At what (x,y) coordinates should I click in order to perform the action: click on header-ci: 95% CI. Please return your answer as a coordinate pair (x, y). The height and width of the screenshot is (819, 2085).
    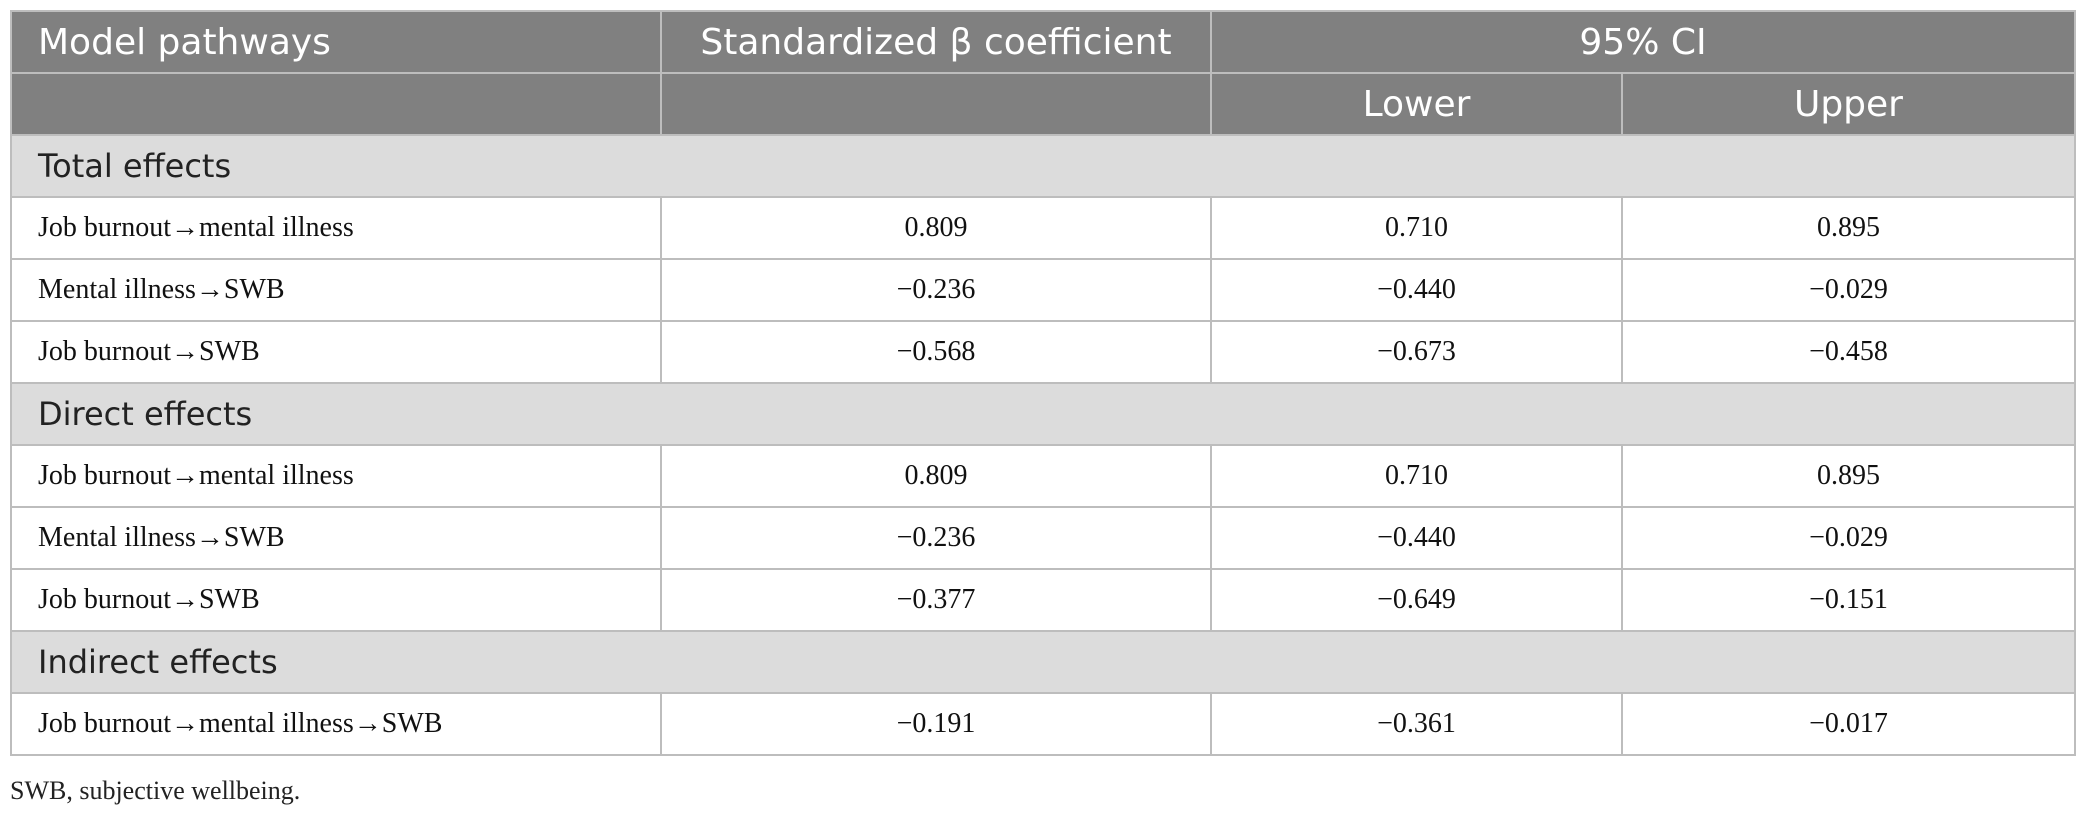
    Looking at the image, I should click on (1643, 42).